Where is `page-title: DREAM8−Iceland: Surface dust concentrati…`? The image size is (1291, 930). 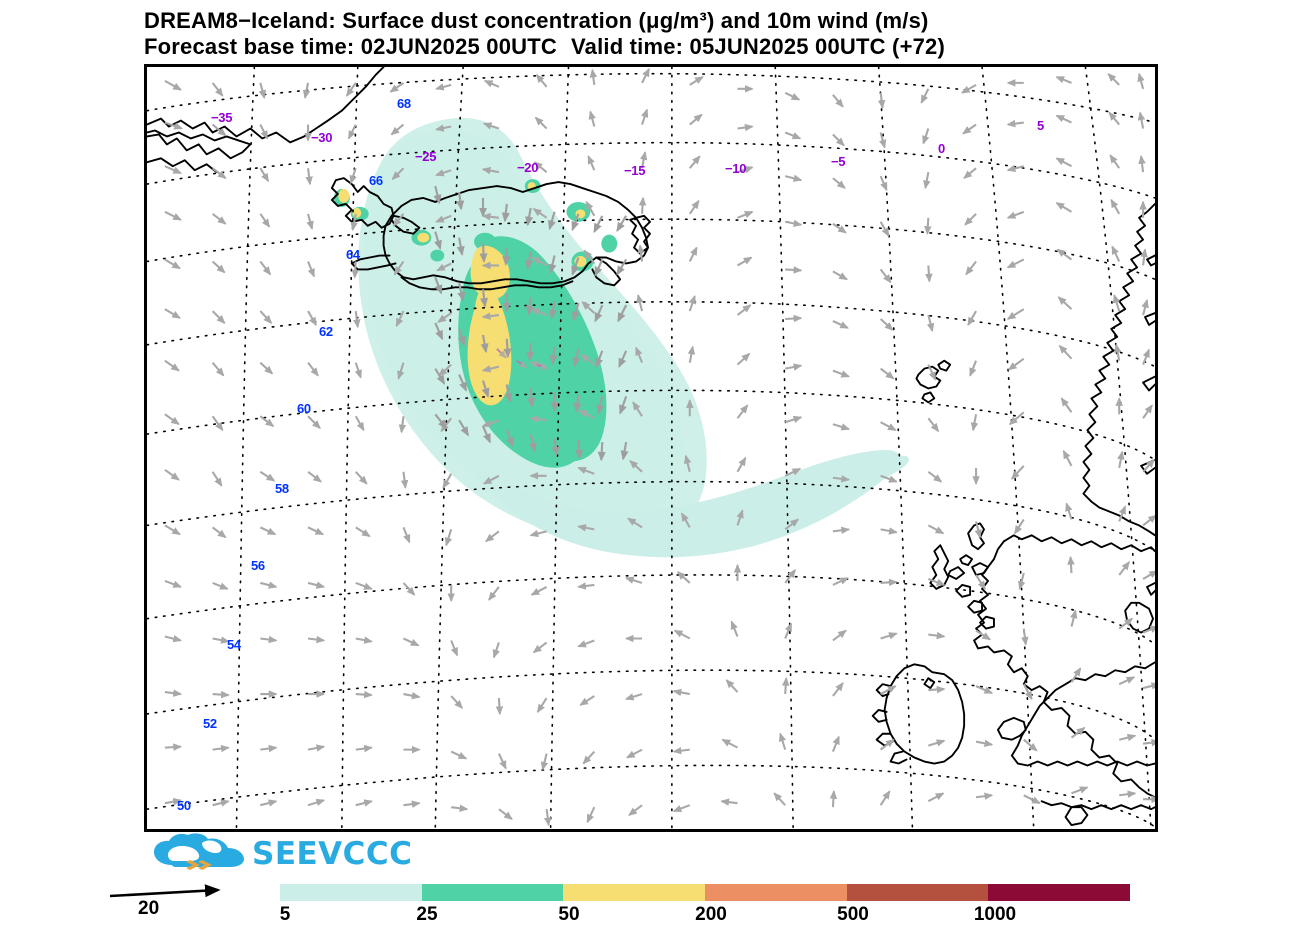 page-title: DREAM8−Iceland: Surface dust concentrati… is located at coordinates (714, 34).